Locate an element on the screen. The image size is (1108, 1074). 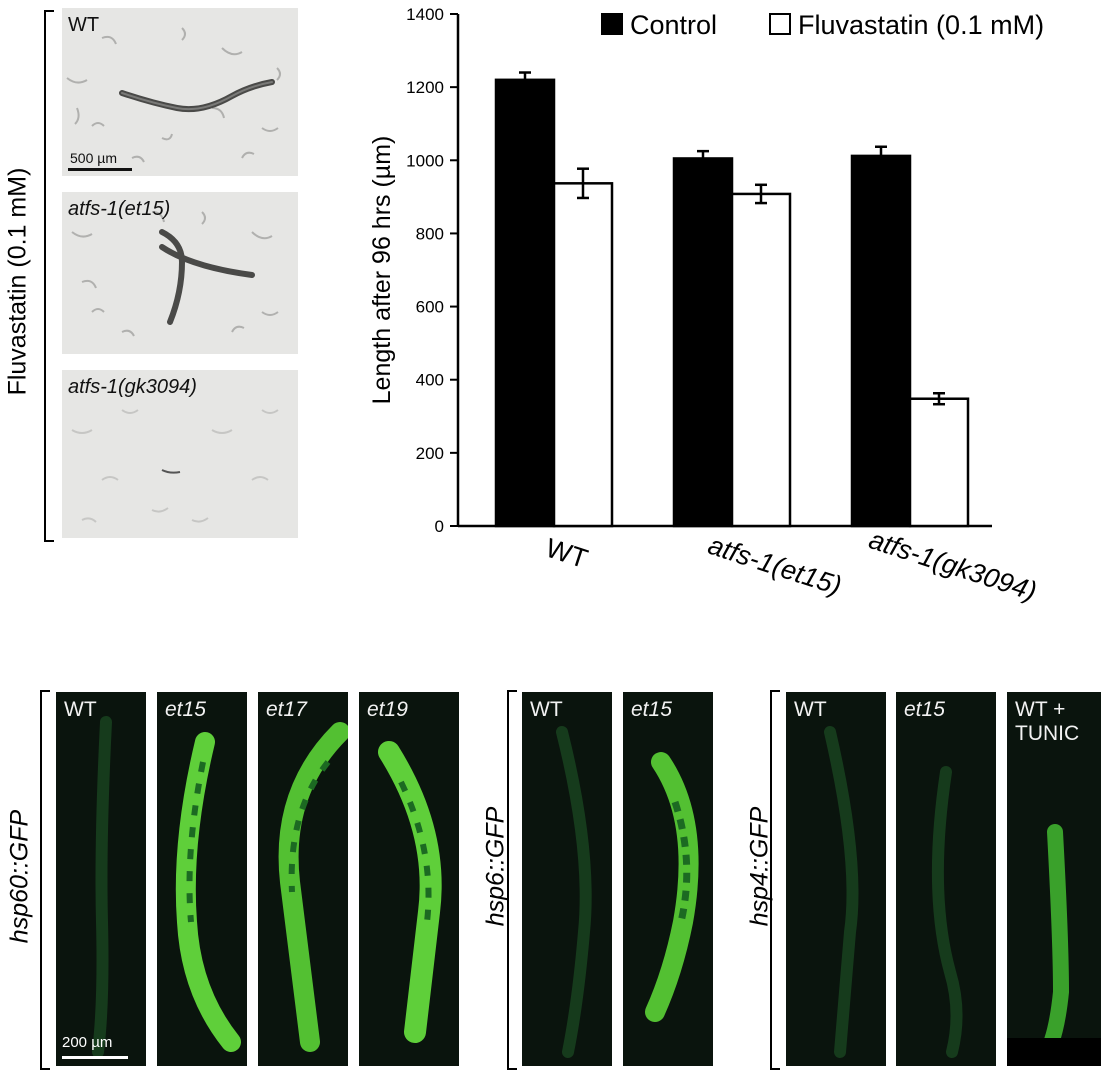
gfp-panel-hsp60-et19: et19 is located at coordinates (409, 879).